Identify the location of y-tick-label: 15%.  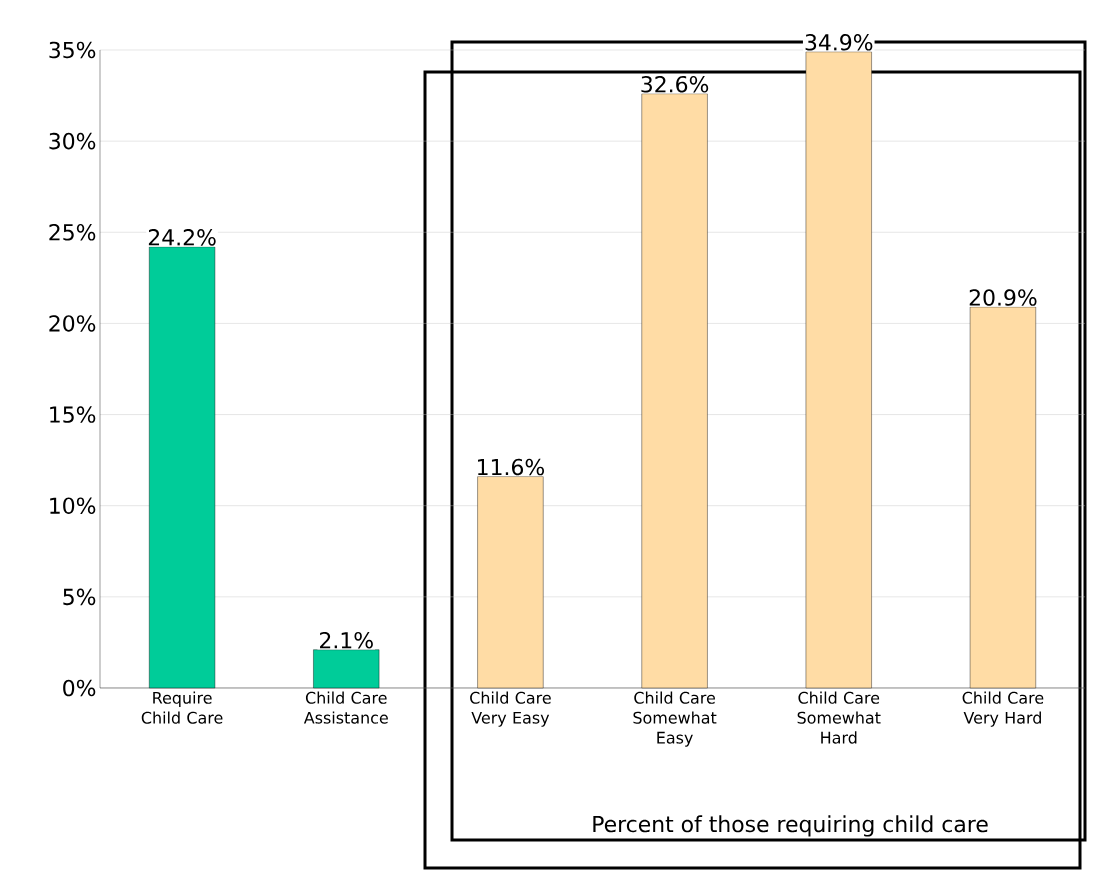
(73, 414).